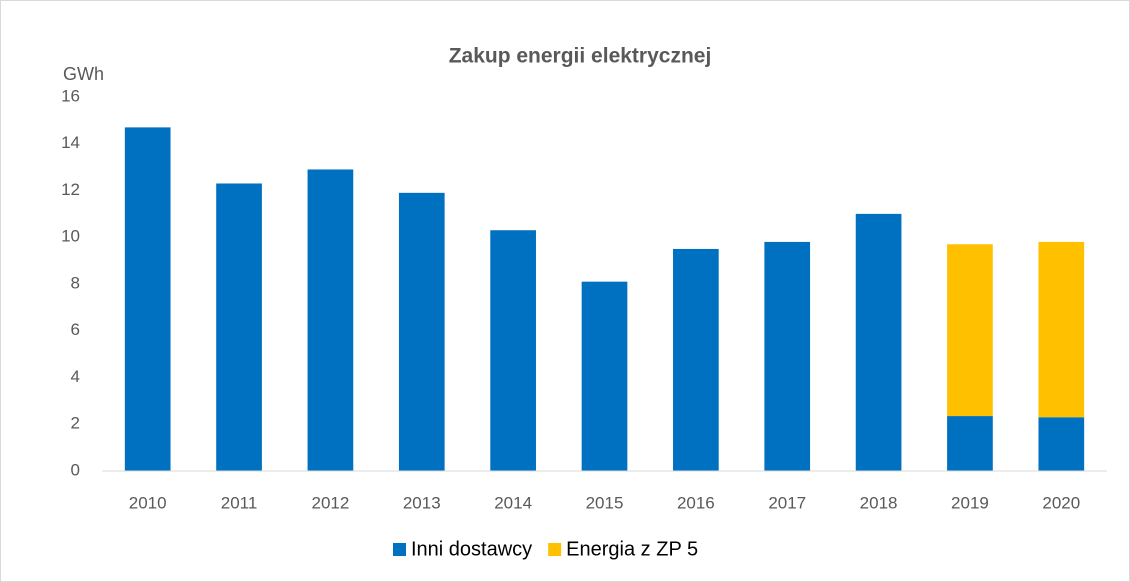  I want to click on y-tick-label: 2, so click(75, 423).